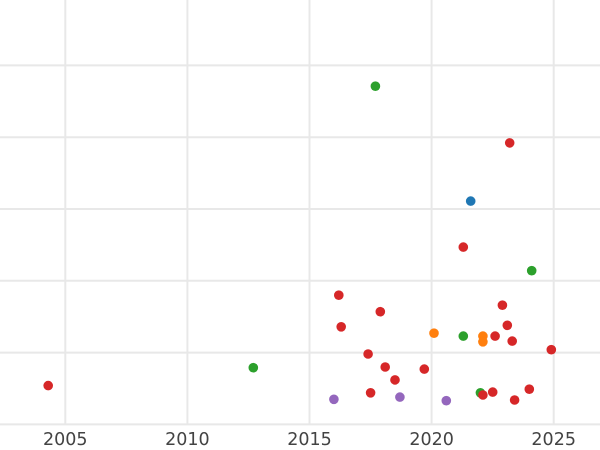 This screenshot has width=600, height=450. I want to click on x-tick-label: 2025, so click(553, 440).